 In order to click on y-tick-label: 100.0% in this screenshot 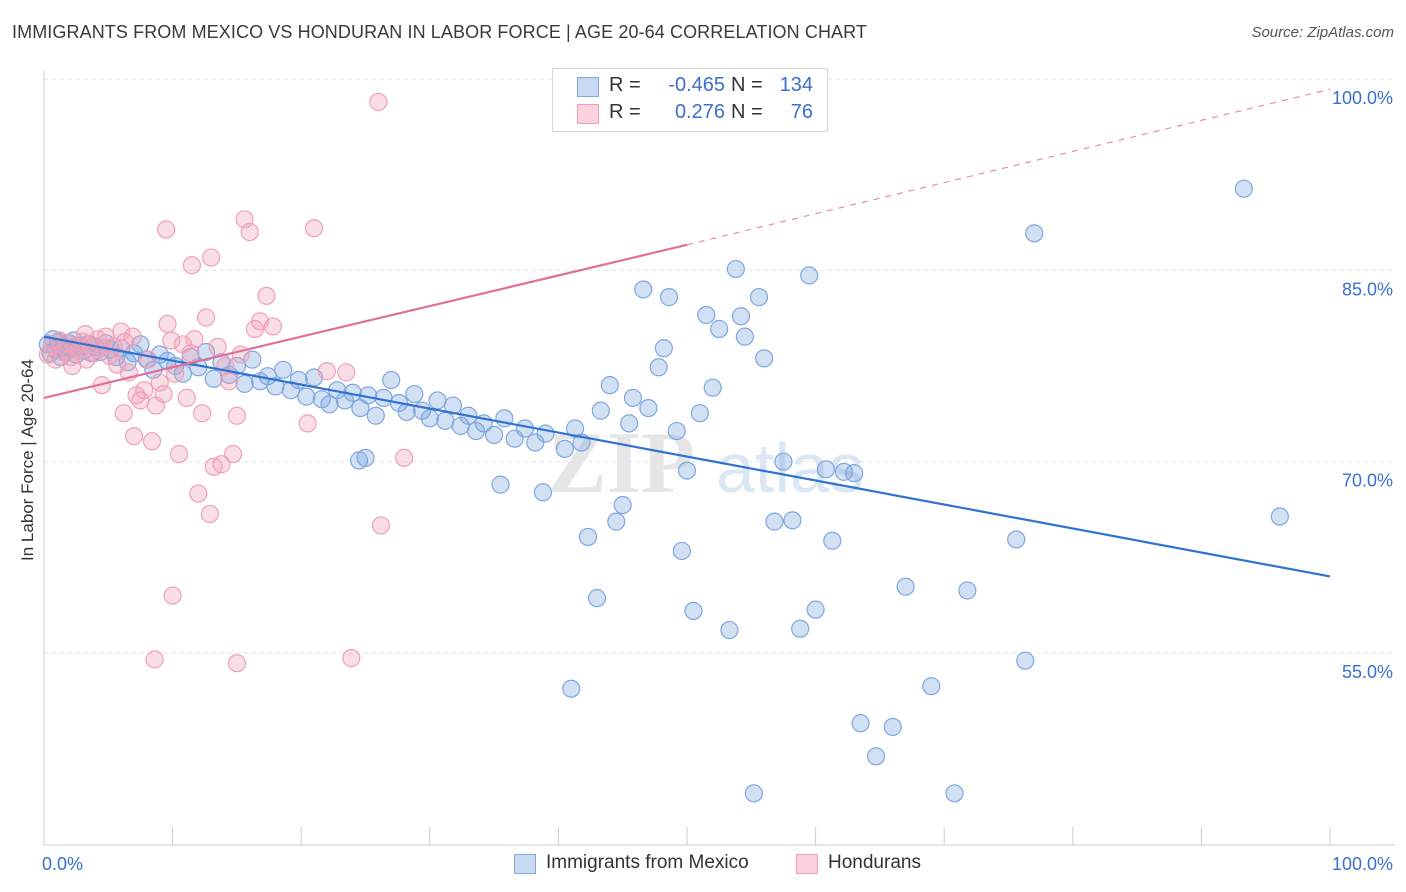, I will do `click(1362, 98)`.